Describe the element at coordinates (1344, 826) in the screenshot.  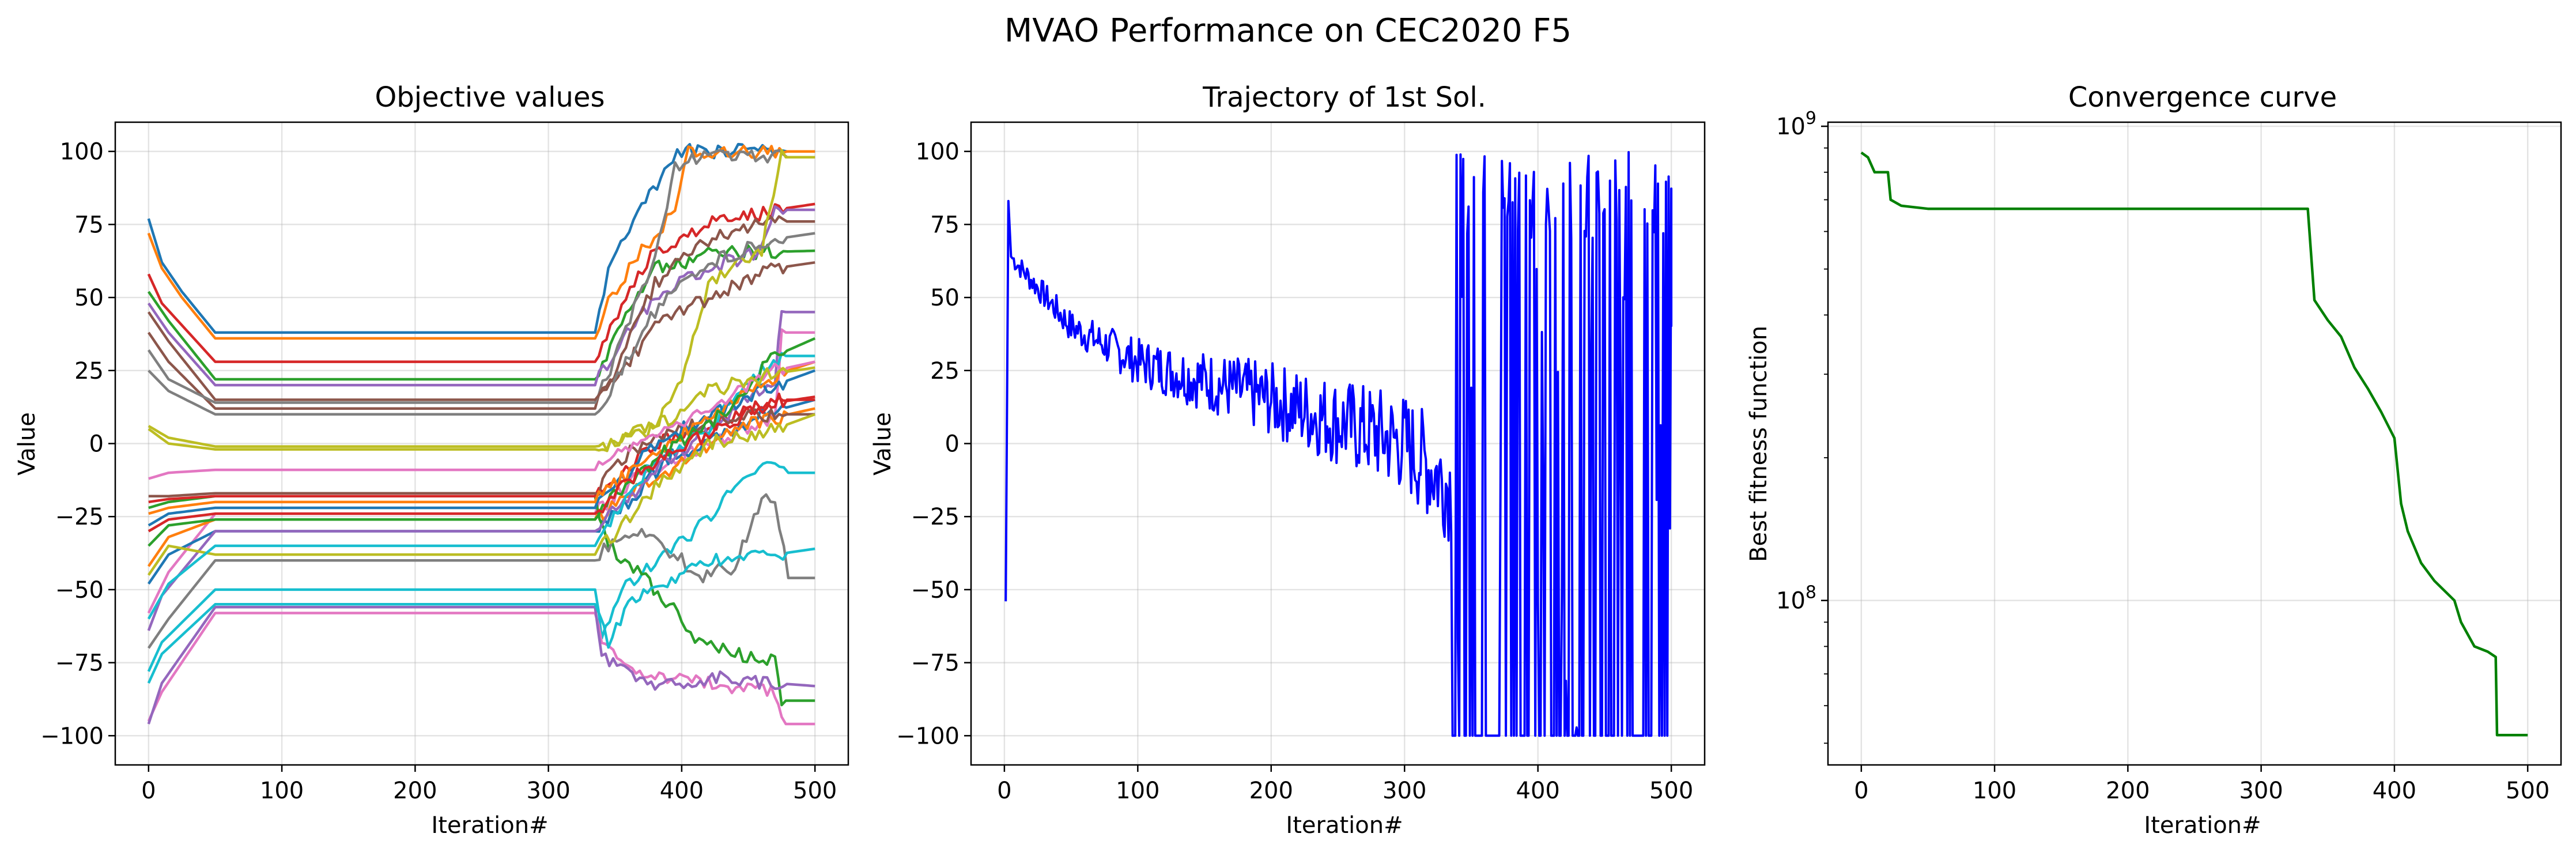
I see `trajectory-xlabel: Iteration#` at that location.